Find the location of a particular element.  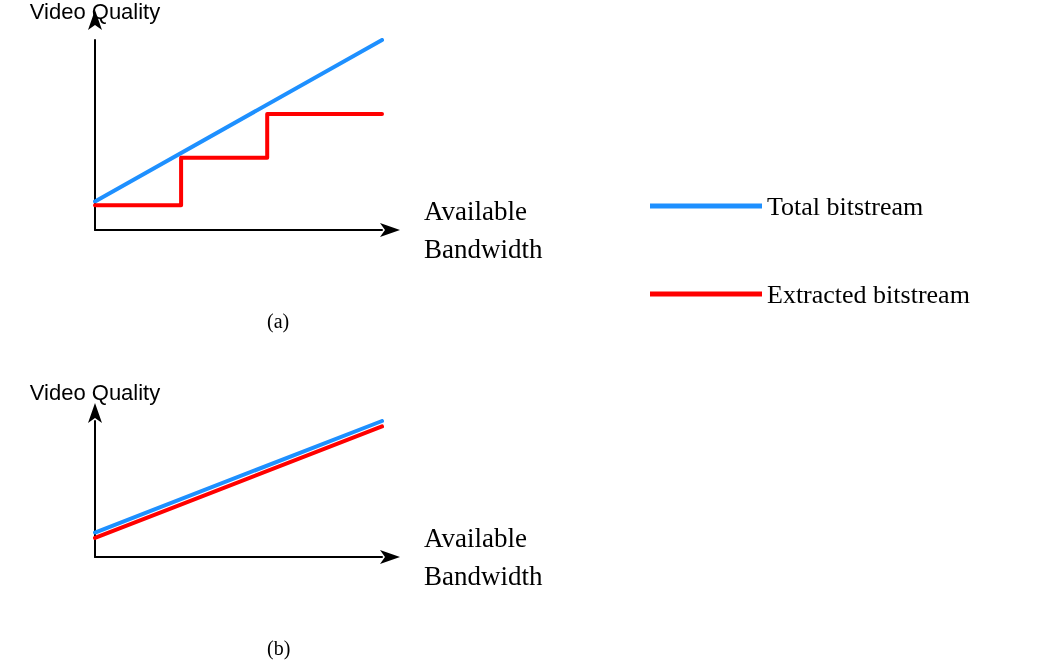

legend-label: Extracted bitstream is located at coordinates (868, 294).